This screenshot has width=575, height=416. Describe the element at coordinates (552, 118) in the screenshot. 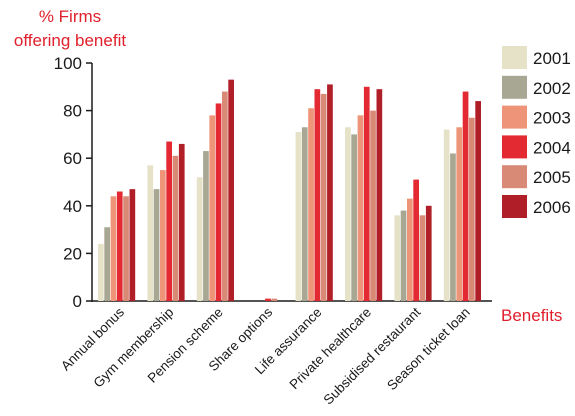

I see `legend-label: 2003` at that location.